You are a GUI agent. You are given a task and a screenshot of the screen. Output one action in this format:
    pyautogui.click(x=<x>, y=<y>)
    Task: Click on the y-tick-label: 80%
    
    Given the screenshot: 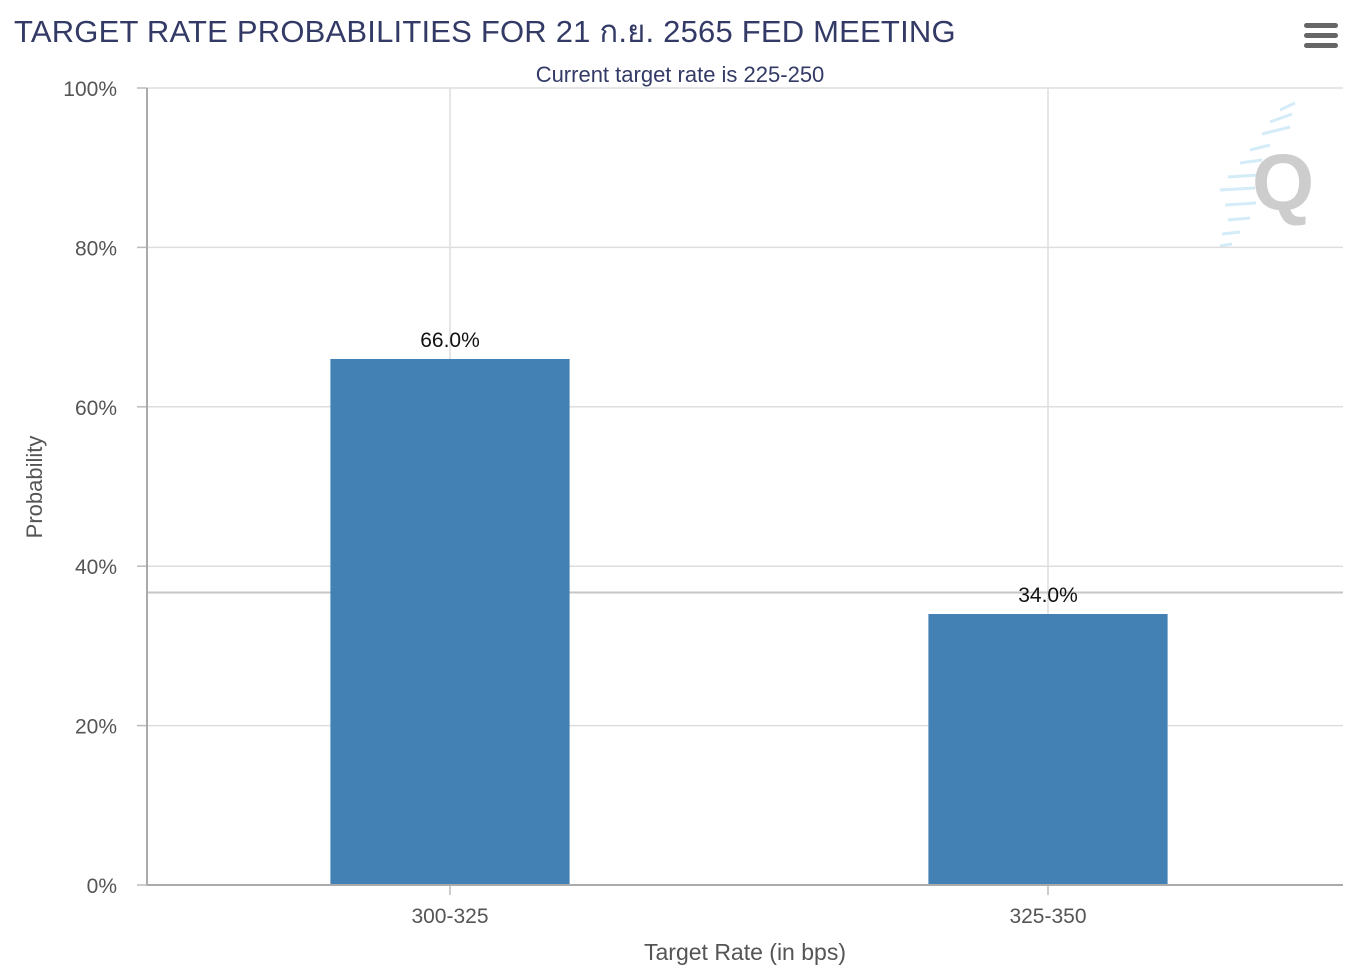 What is the action you would take?
    pyautogui.click(x=96, y=248)
    